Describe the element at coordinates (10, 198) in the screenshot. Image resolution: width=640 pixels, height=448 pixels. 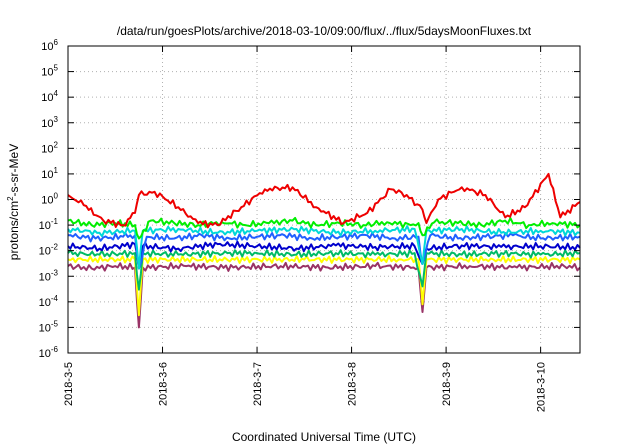
I see `y-axis-label-exponent: 2` at that location.